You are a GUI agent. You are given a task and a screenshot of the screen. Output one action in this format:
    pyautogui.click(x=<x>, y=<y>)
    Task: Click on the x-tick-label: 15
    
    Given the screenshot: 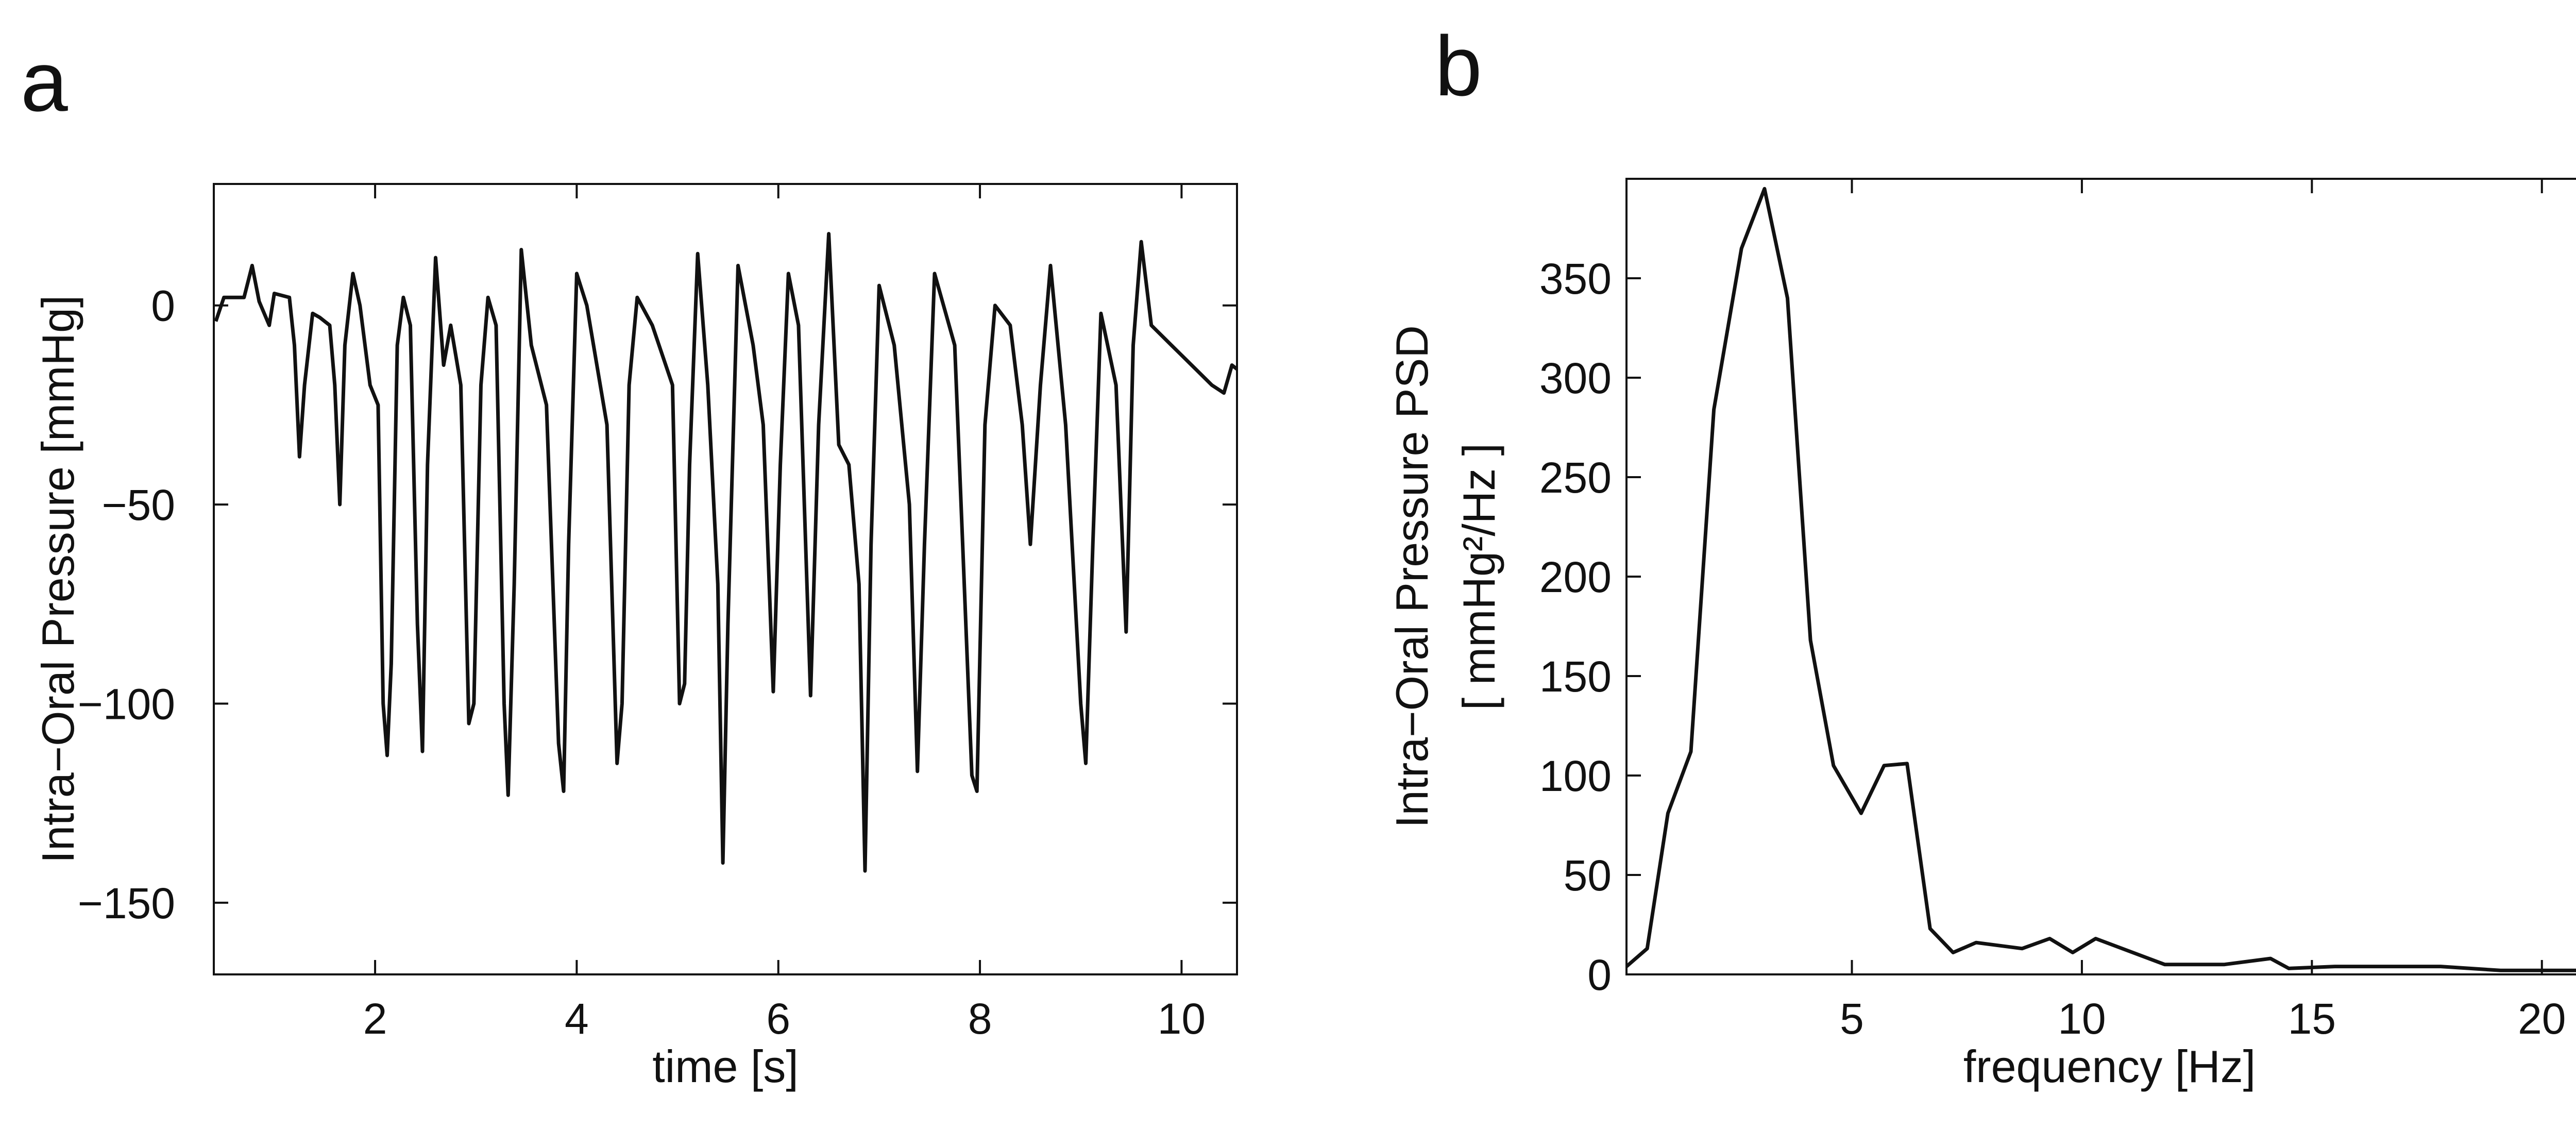 What is the action you would take?
    pyautogui.click(x=2312, y=1019)
    